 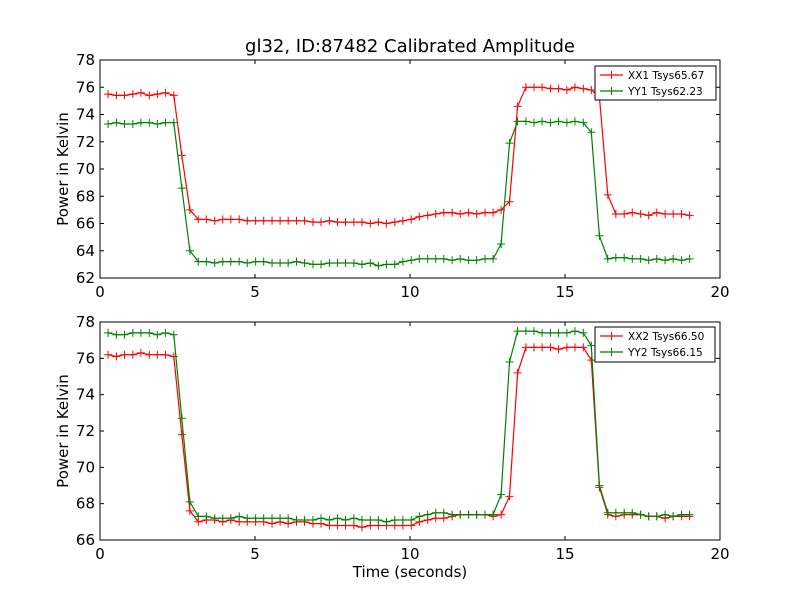 I want to click on x-tick-label: 20, so click(x=719, y=292).